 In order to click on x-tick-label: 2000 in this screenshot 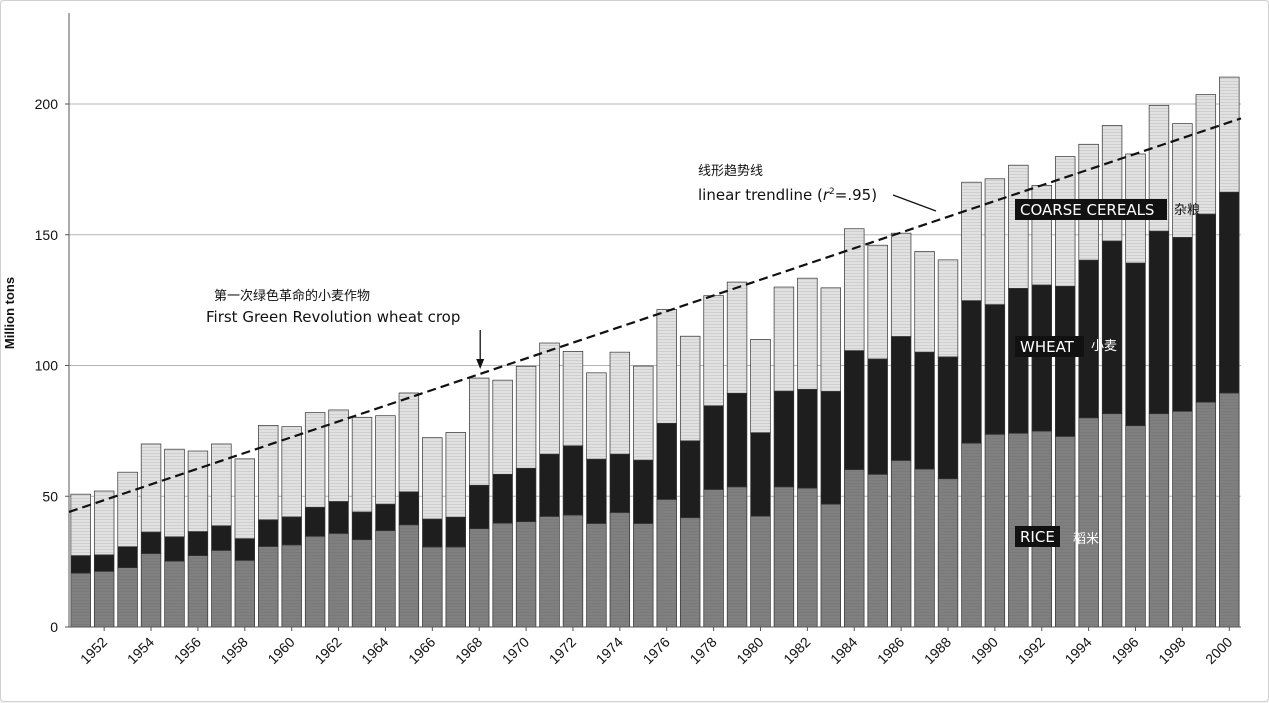, I will do `click(1218, 650)`.